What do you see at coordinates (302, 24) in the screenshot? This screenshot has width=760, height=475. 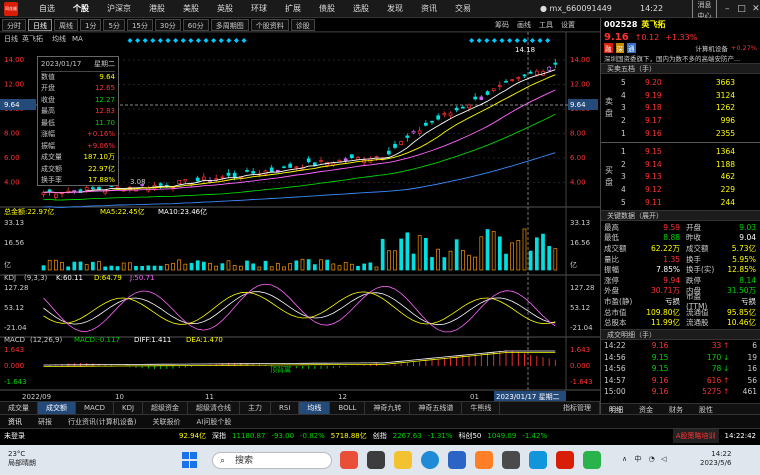 I see `period-button: 诊股` at bounding box center [302, 24].